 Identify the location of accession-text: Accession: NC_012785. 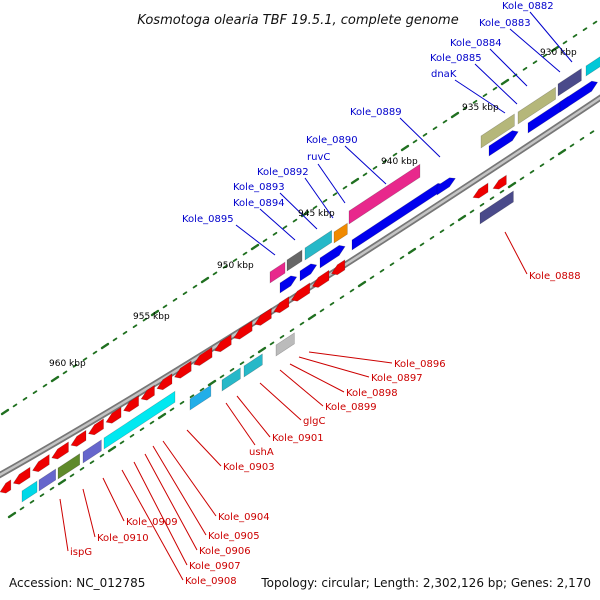
(77, 583).